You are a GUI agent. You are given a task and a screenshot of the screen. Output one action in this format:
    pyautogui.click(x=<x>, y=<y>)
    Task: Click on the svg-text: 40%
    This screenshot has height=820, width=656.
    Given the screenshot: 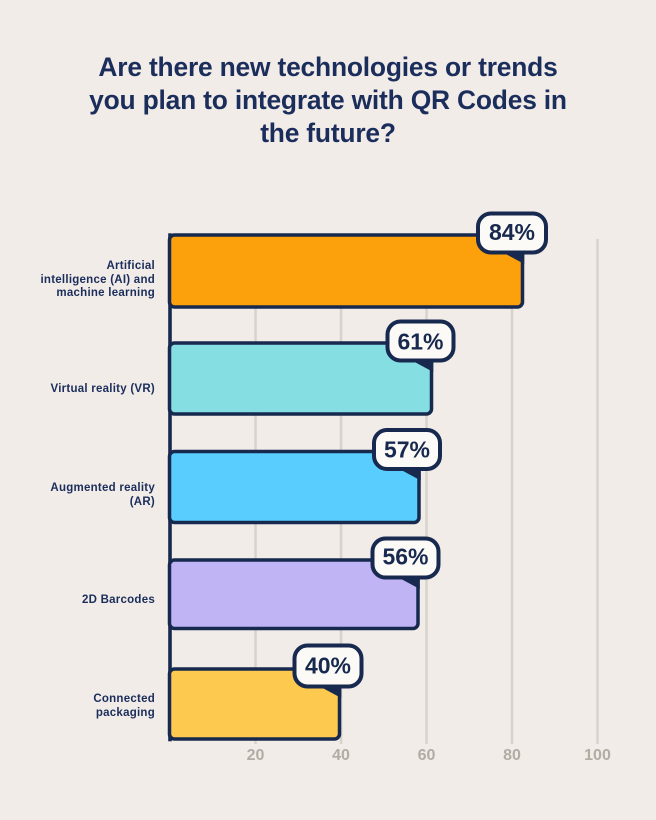 What is the action you would take?
    pyautogui.click(x=328, y=666)
    